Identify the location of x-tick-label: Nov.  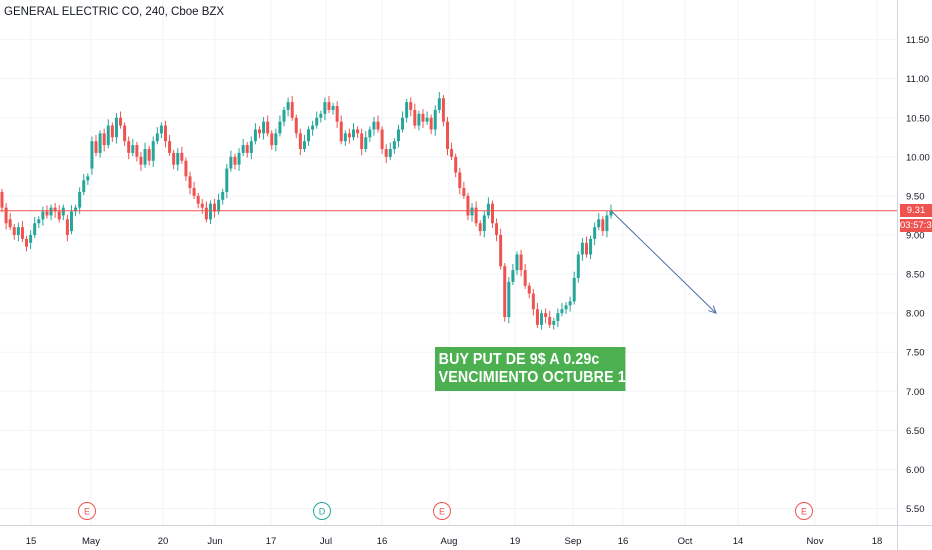
(815, 541).